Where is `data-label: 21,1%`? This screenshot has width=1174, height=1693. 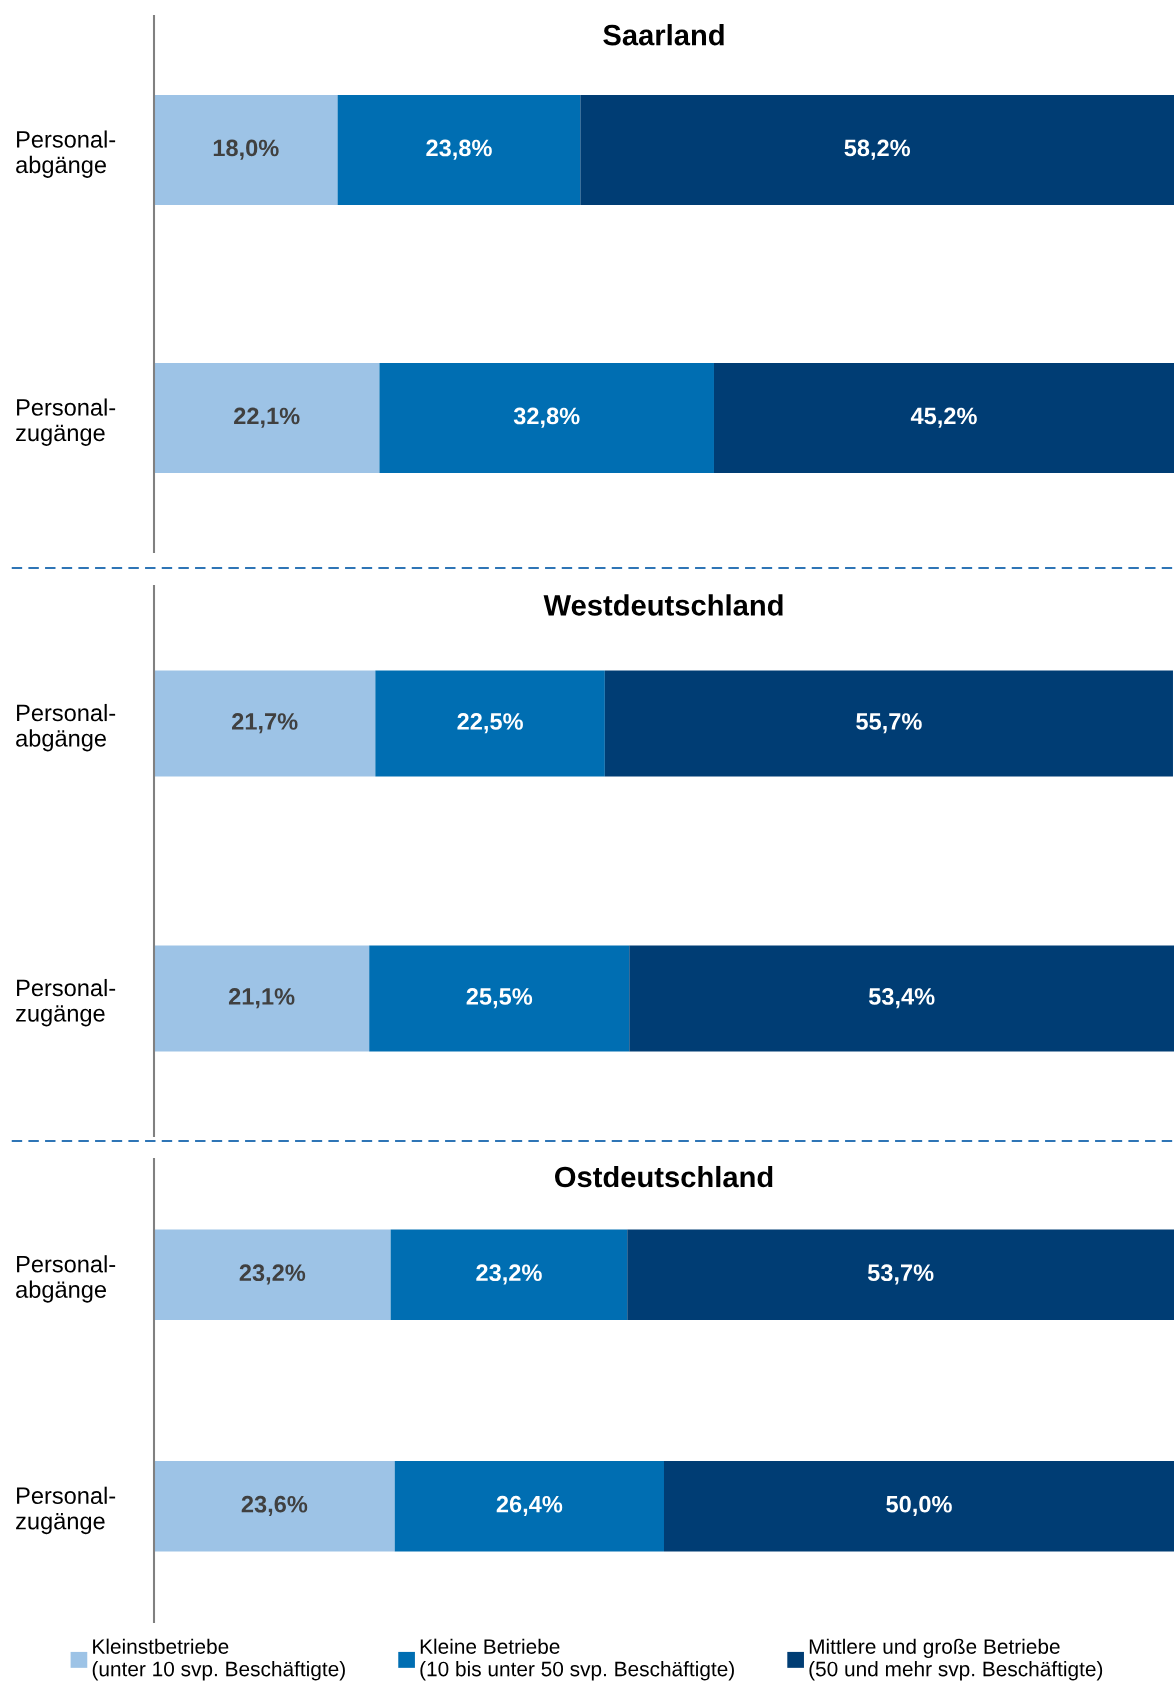
data-label: 21,1% is located at coordinates (261, 998).